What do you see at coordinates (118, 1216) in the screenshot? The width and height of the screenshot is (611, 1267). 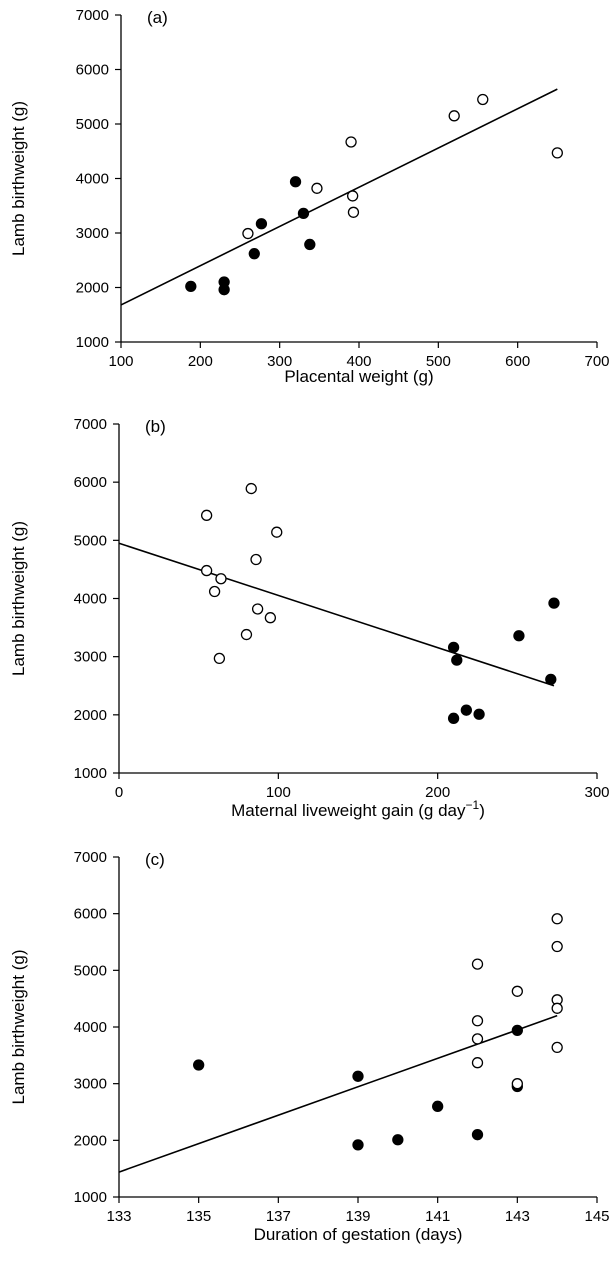 I see `x-tick-label: 133` at bounding box center [118, 1216].